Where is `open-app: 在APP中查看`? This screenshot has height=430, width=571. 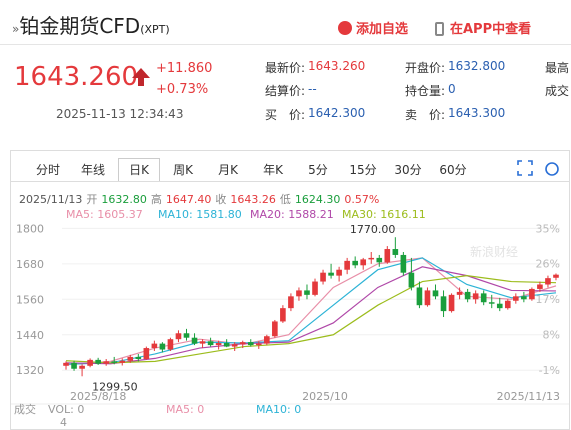 open-app: 在APP中查看 is located at coordinates (483, 27).